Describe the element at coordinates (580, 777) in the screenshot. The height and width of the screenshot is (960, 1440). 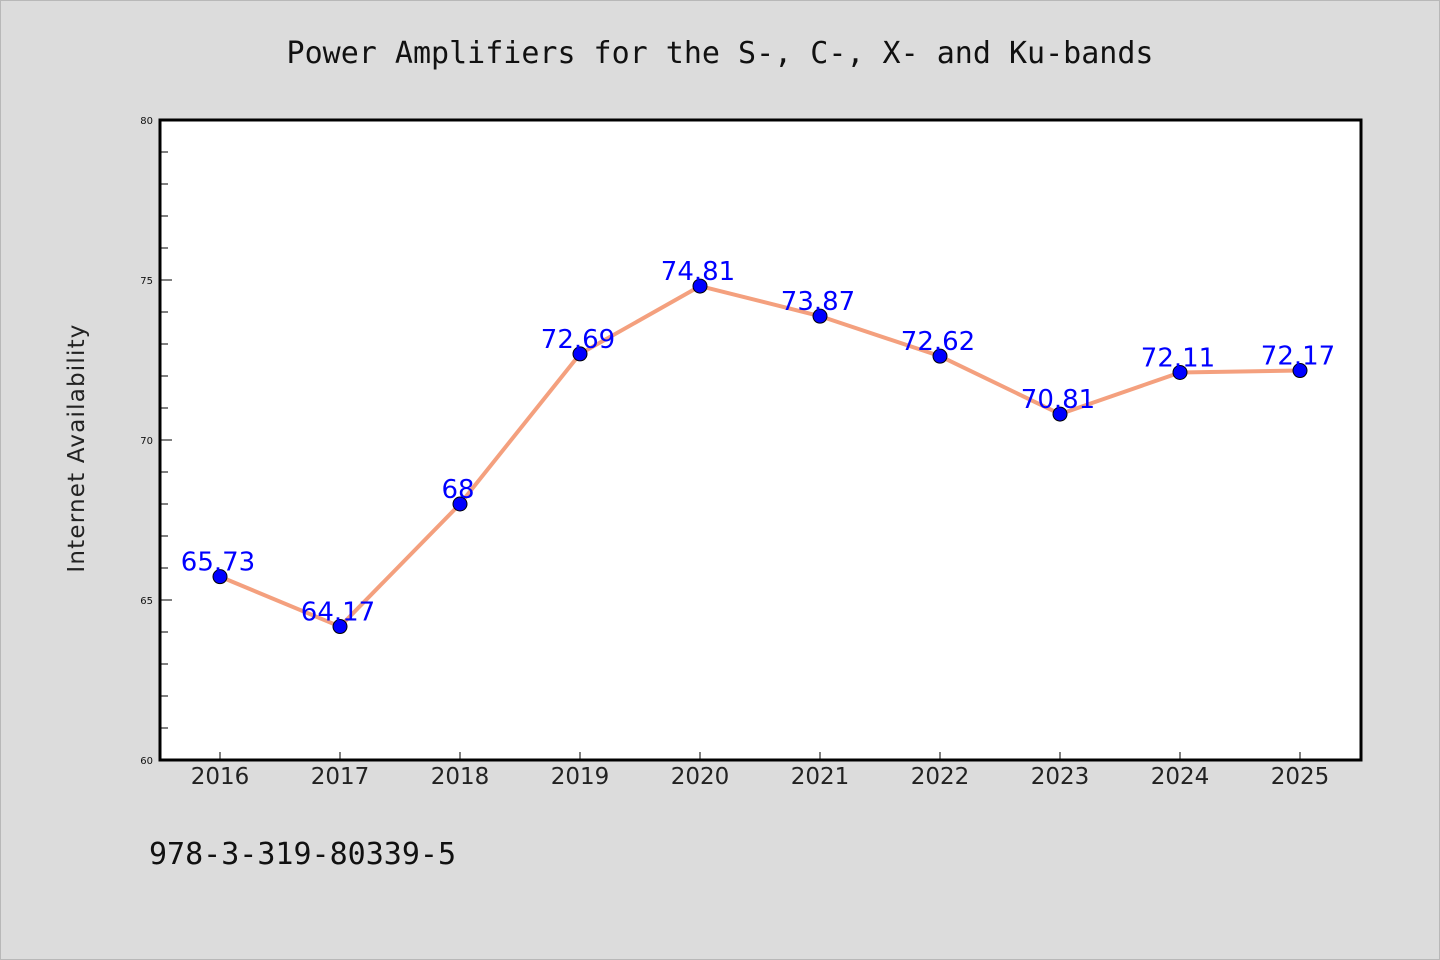
I see `x-tick-label: 2019` at that location.